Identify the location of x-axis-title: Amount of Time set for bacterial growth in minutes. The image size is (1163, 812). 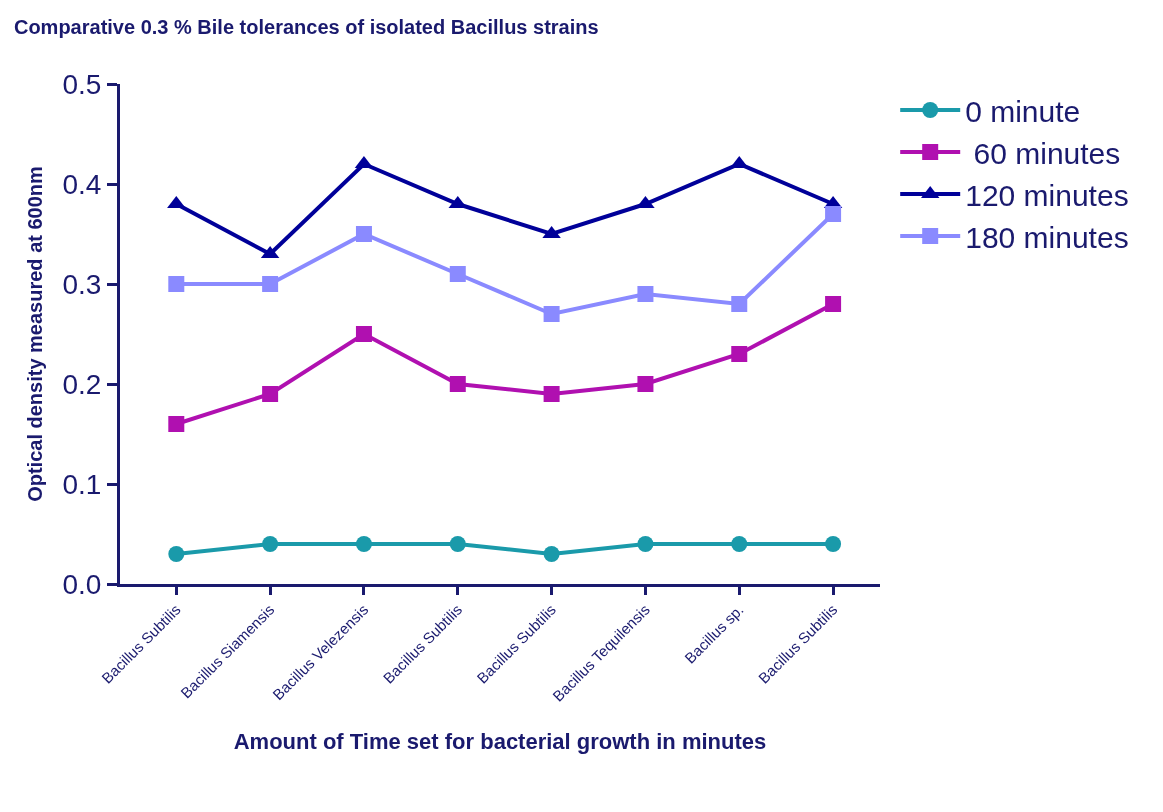
(500, 741).